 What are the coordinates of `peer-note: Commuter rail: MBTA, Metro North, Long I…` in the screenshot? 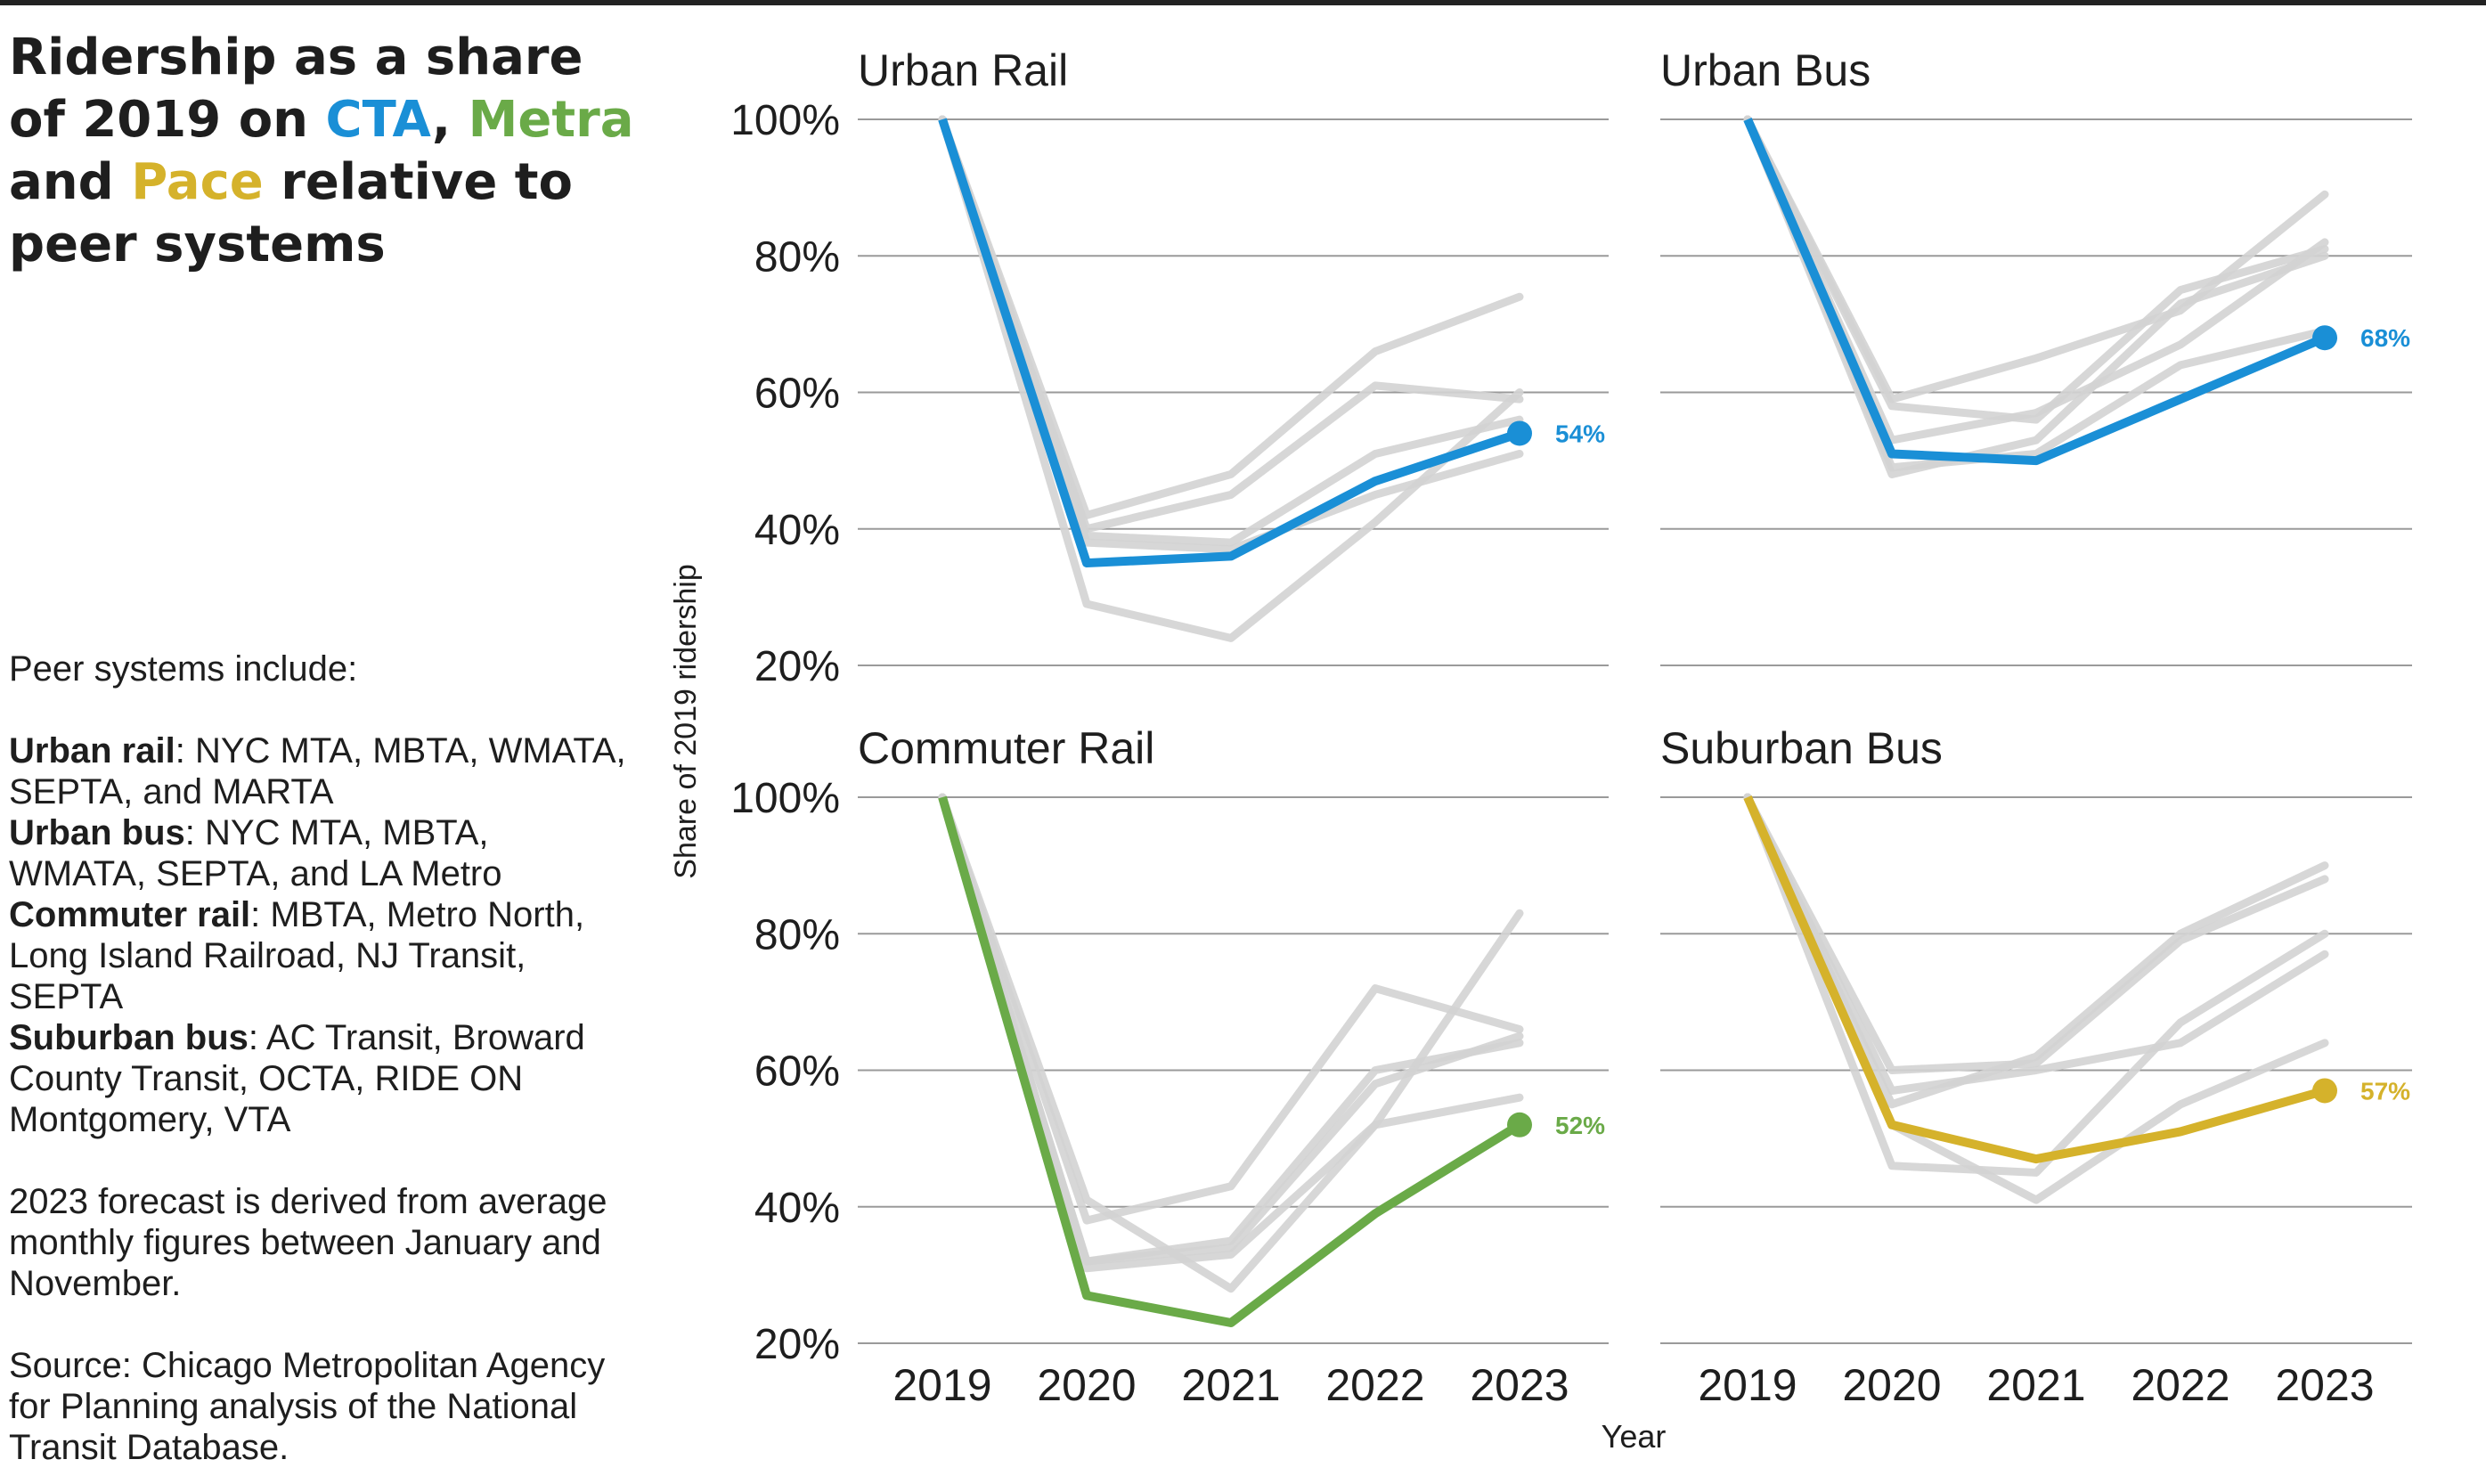 It's located at (320, 956).